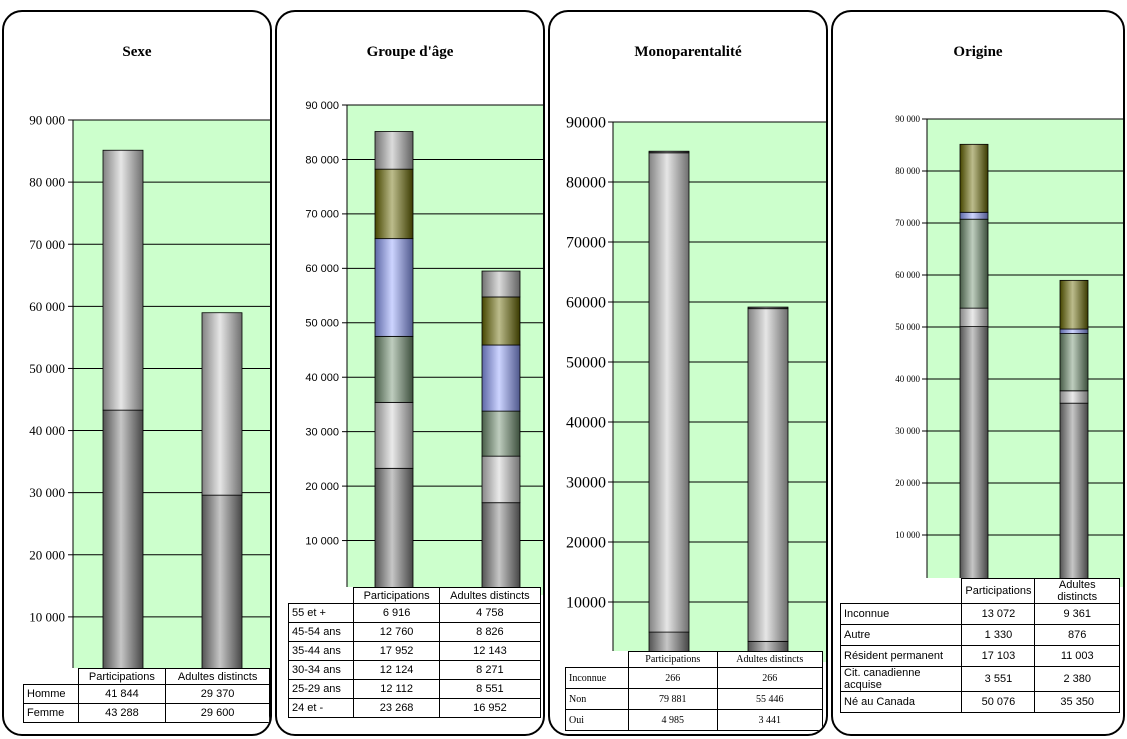  What do you see at coordinates (907, 483) in the screenshot?
I see `y-tick-label: 20 000` at bounding box center [907, 483].